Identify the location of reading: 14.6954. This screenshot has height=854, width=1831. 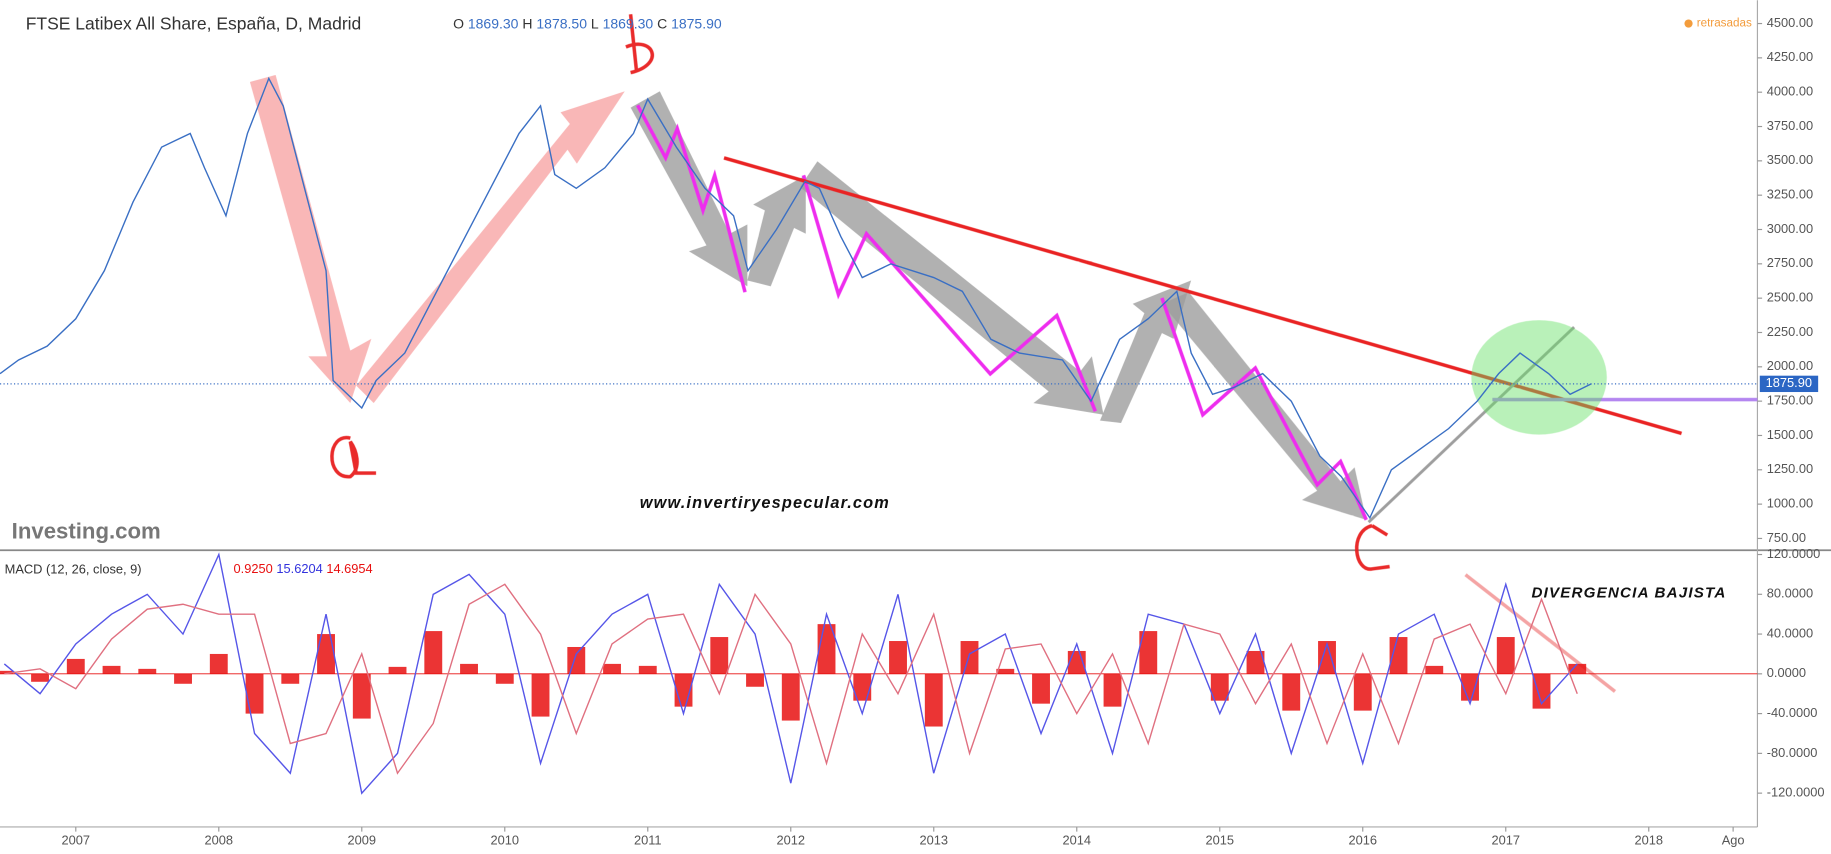
(349, 568).